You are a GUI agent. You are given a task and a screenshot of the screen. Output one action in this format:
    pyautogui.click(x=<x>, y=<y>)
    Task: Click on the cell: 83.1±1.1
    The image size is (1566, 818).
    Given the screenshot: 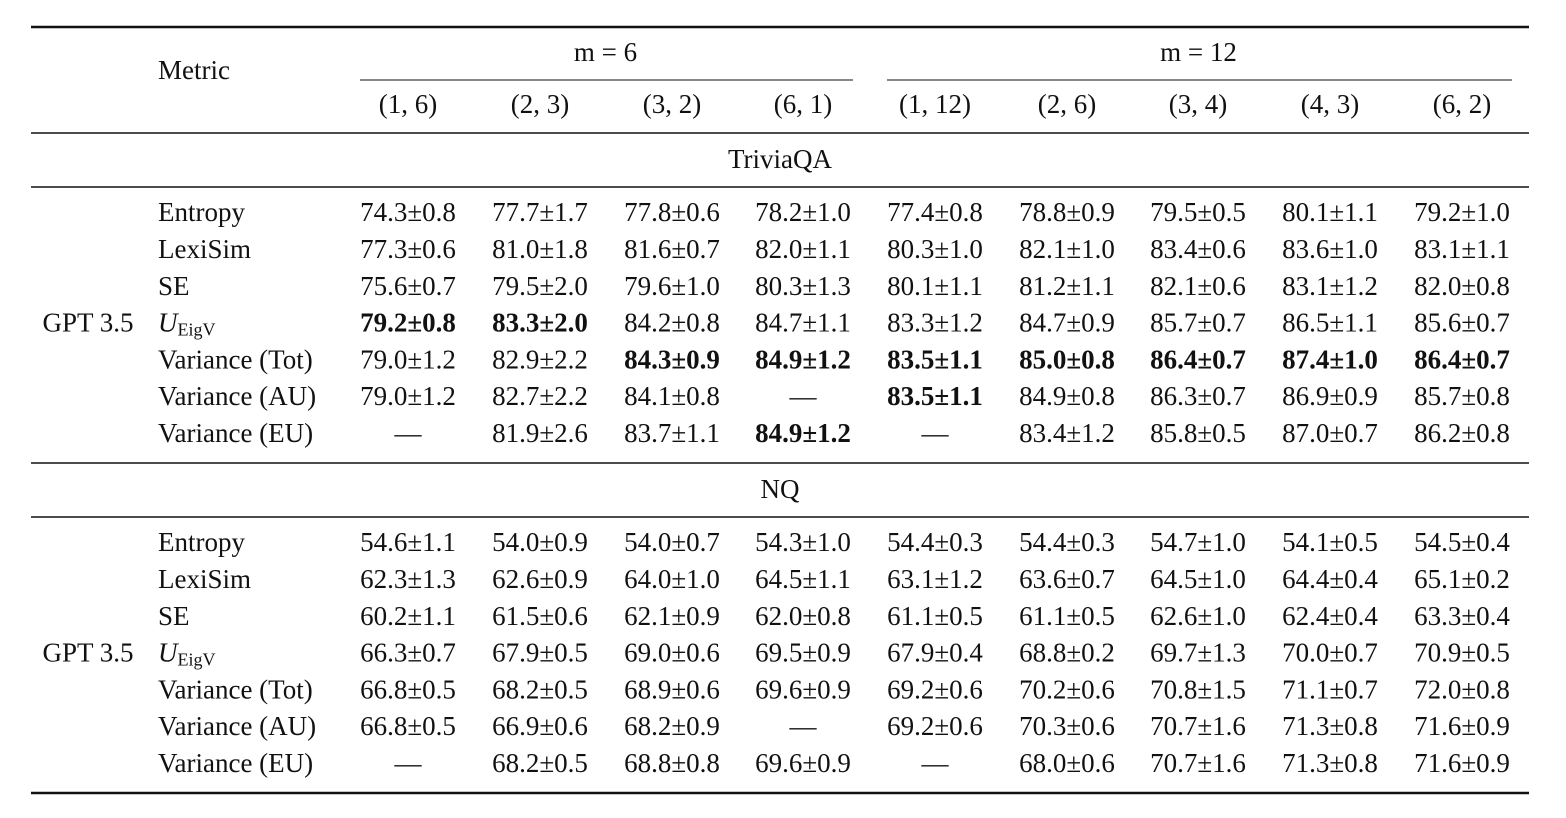 What is the action you would take?
    pyautogui.click(x=1462, y=249)
    